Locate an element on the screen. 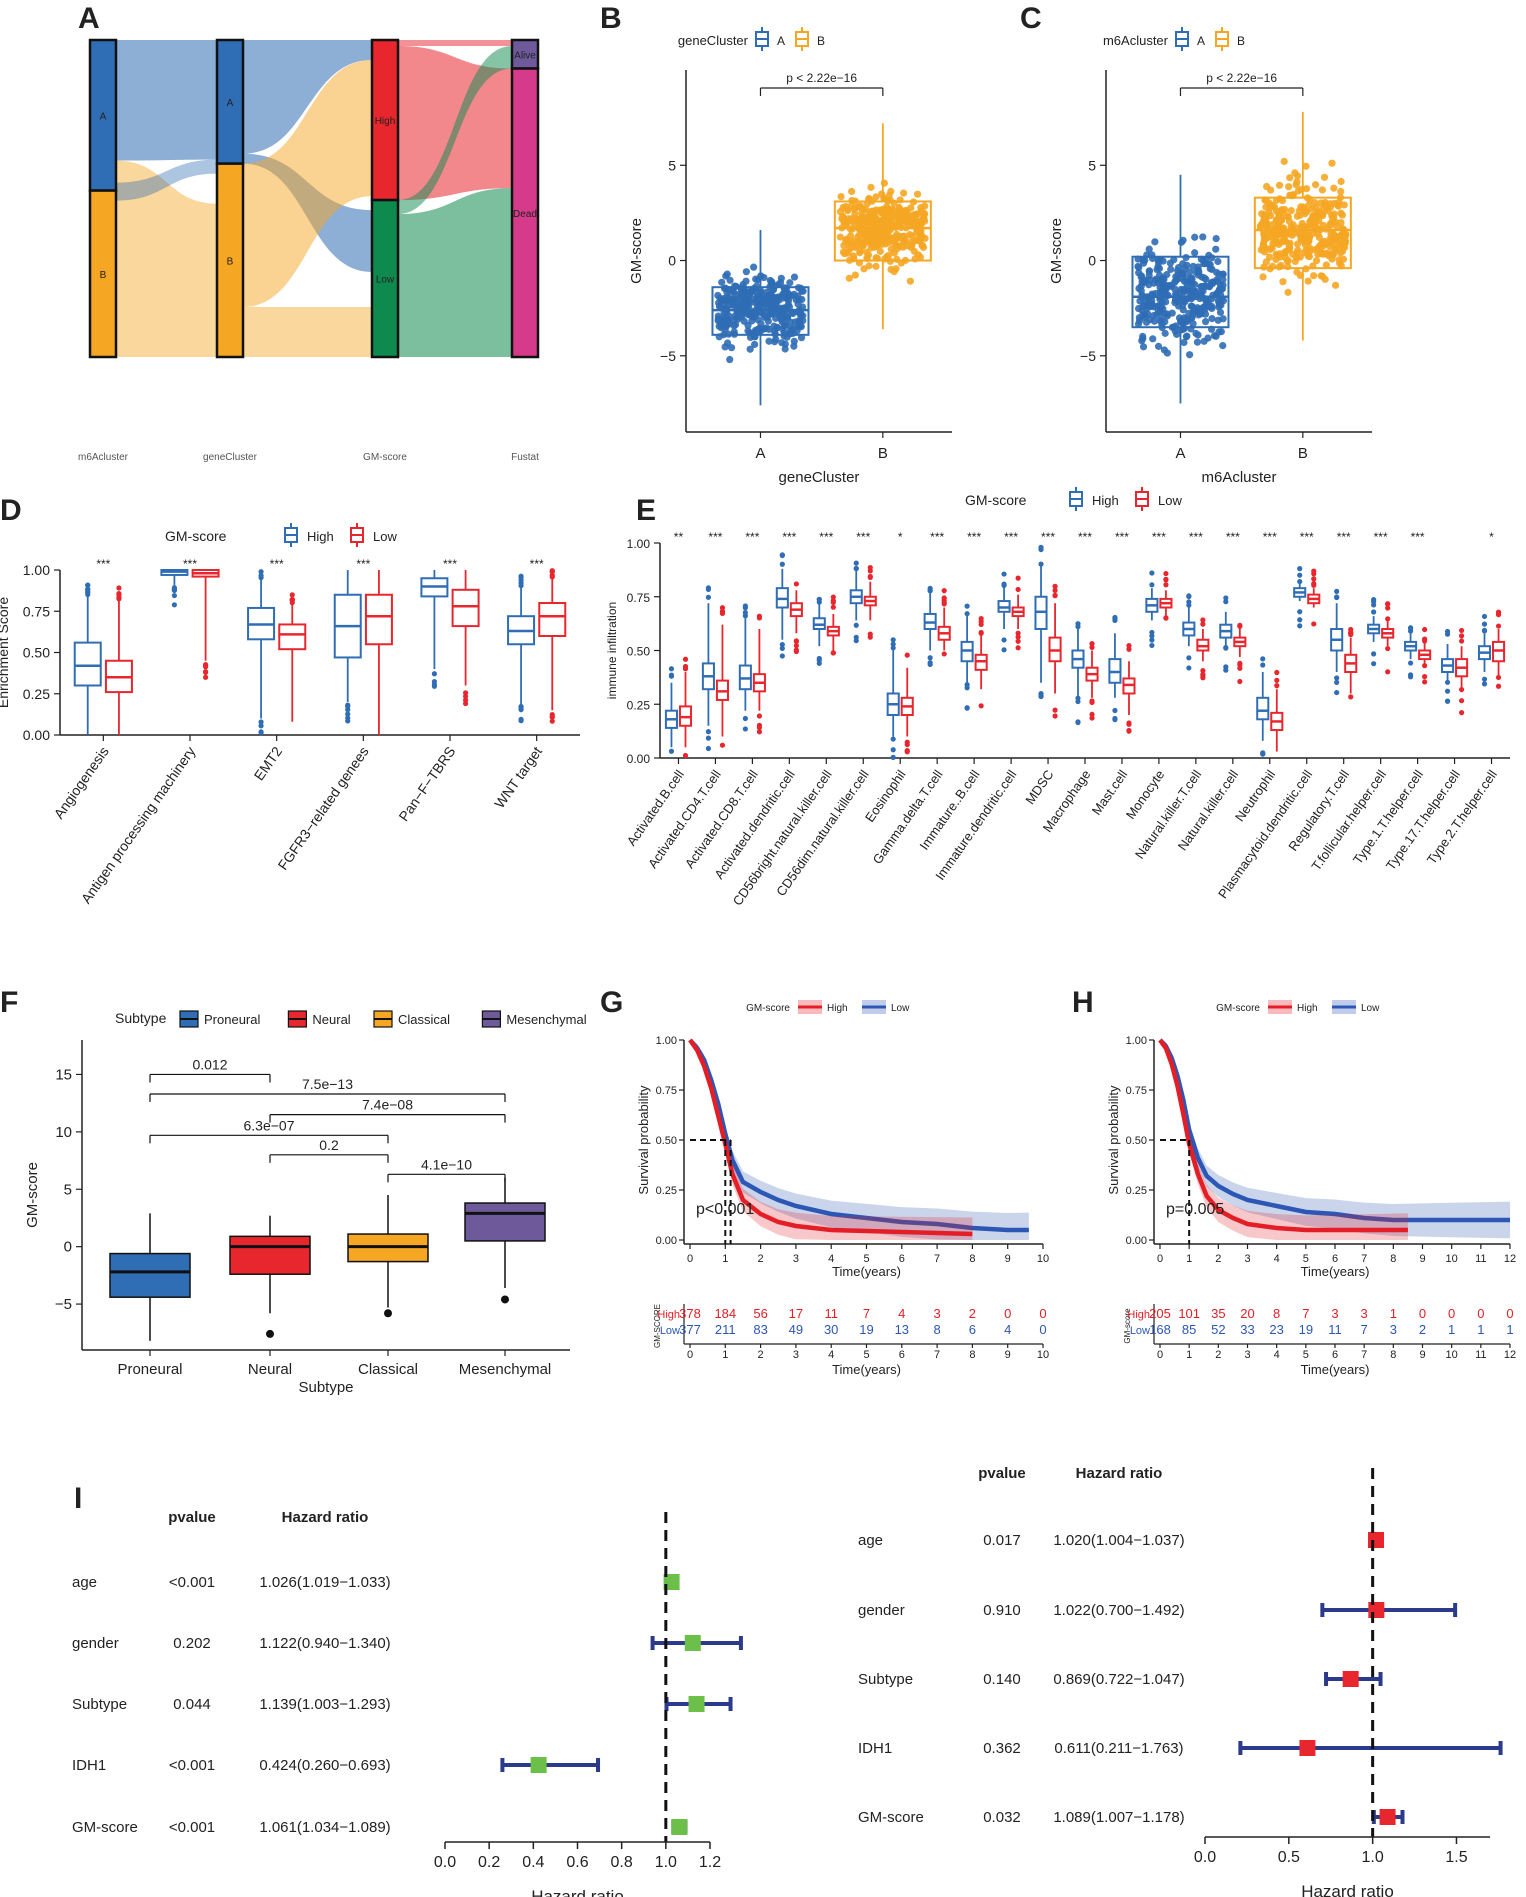 The width and height of the screenshot is (1526, 1897). row-hr-text: 1.061(1.034−1.089) is located at coordinates (324, 1827).